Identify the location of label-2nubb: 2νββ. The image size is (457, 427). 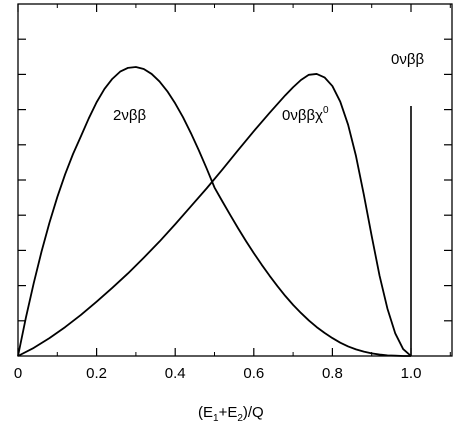
(129, 115).